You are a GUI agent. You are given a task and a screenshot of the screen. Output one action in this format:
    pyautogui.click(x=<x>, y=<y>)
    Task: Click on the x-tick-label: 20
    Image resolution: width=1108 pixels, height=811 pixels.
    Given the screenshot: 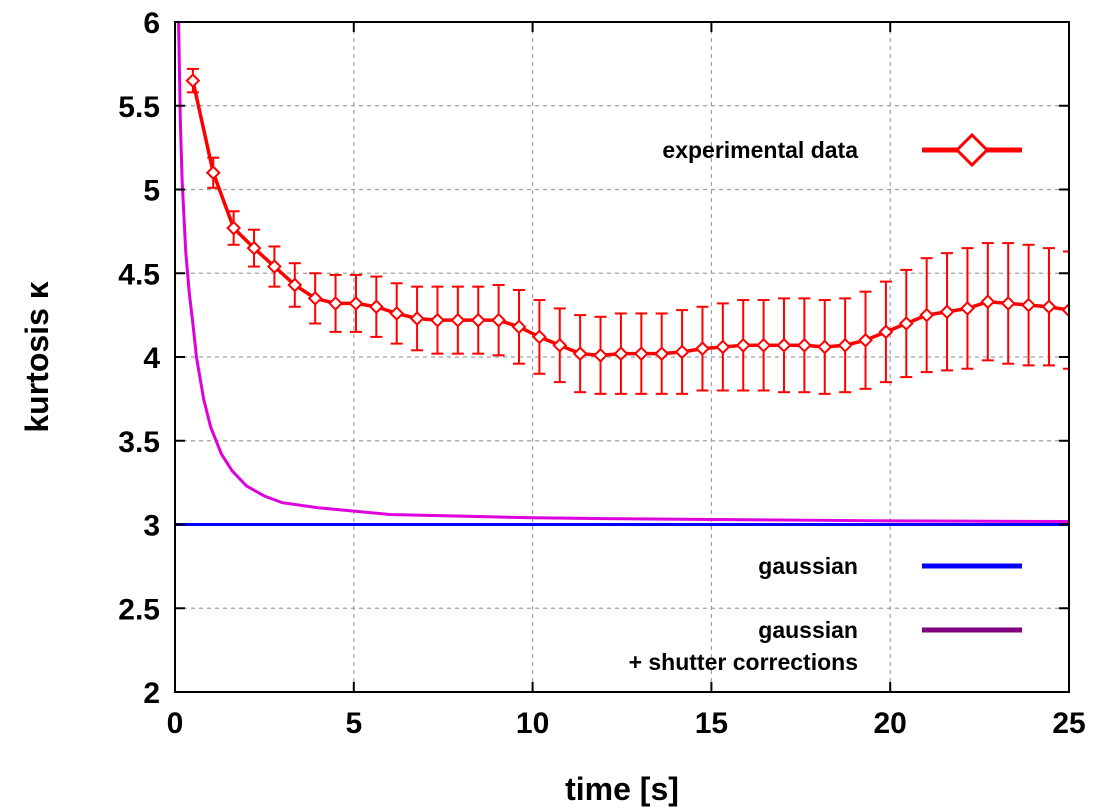 What is the action you would take?
    pyautogui.click(x=890, y=723)
    